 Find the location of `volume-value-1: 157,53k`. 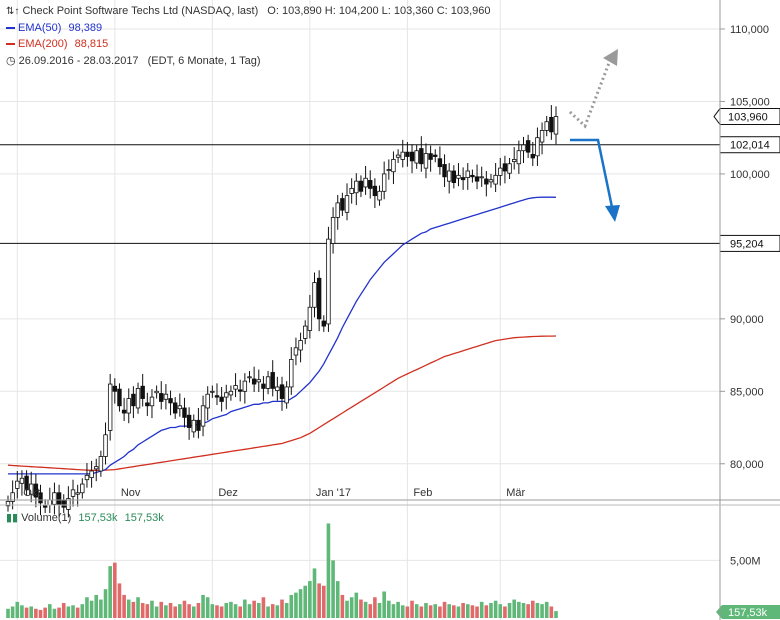

volume-value-1: 157,53k is located at coordinates (98, 518).